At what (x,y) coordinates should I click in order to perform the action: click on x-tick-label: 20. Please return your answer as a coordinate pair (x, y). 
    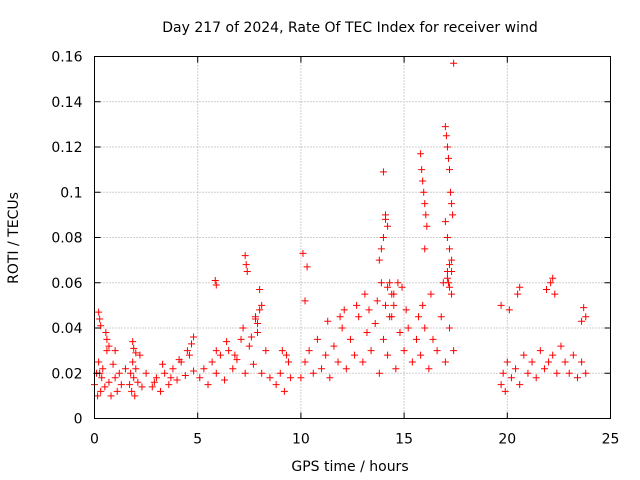
    Looking at the image, I should click on (507, 440).